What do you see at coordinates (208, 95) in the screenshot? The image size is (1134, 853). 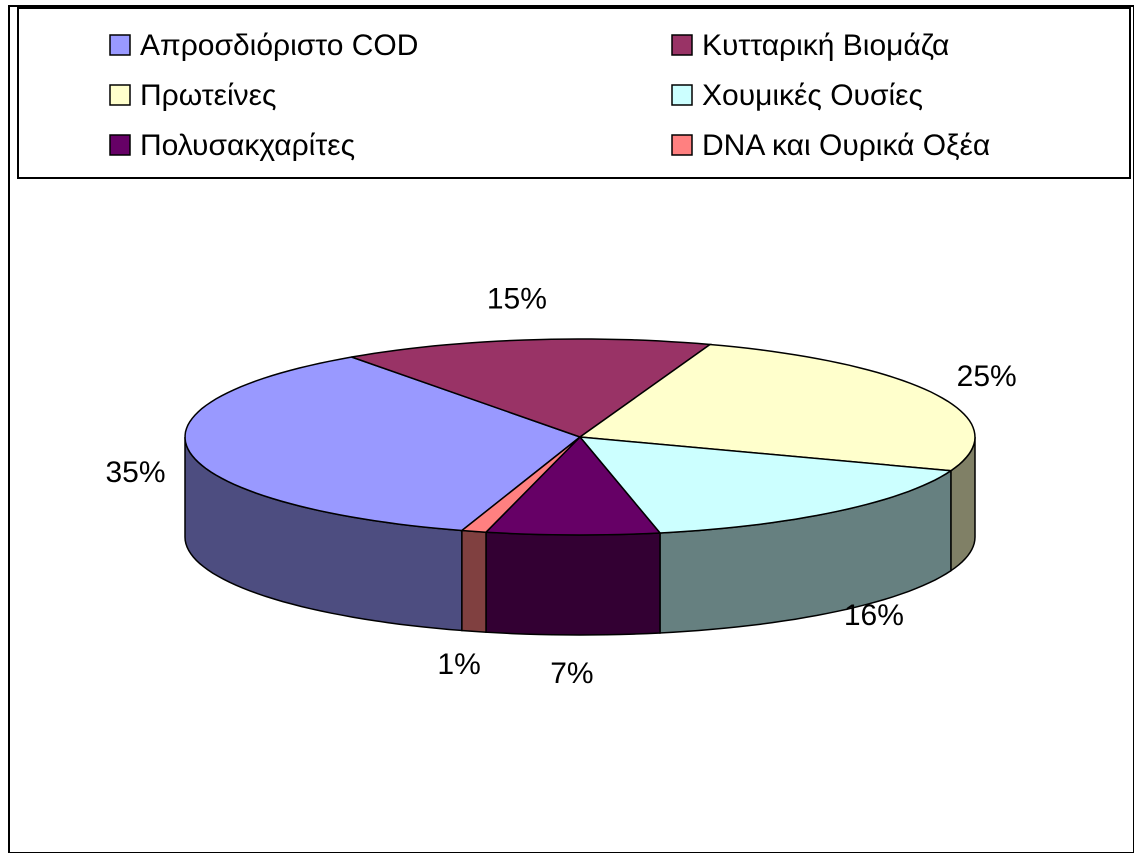 I see `legend-label: Πρωτείνες` at bounding box center [208, 95].